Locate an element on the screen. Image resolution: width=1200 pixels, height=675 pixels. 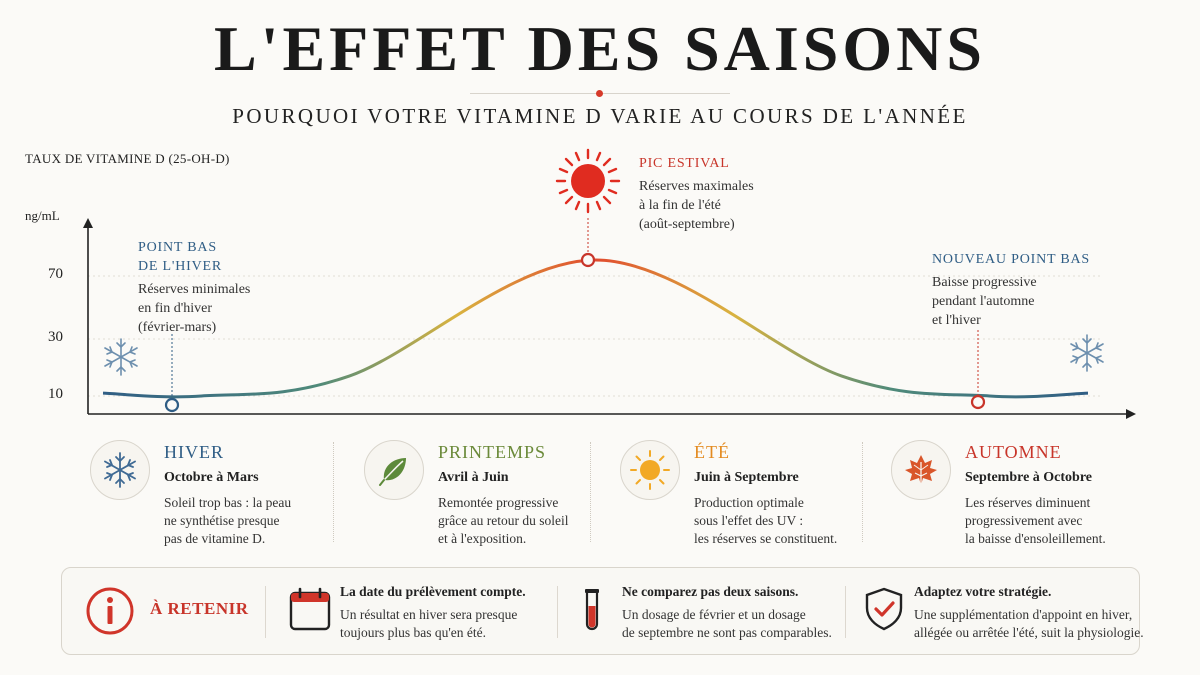
takeaway-title: La date du prélèvement compte. is located at coordinates (433, 591).